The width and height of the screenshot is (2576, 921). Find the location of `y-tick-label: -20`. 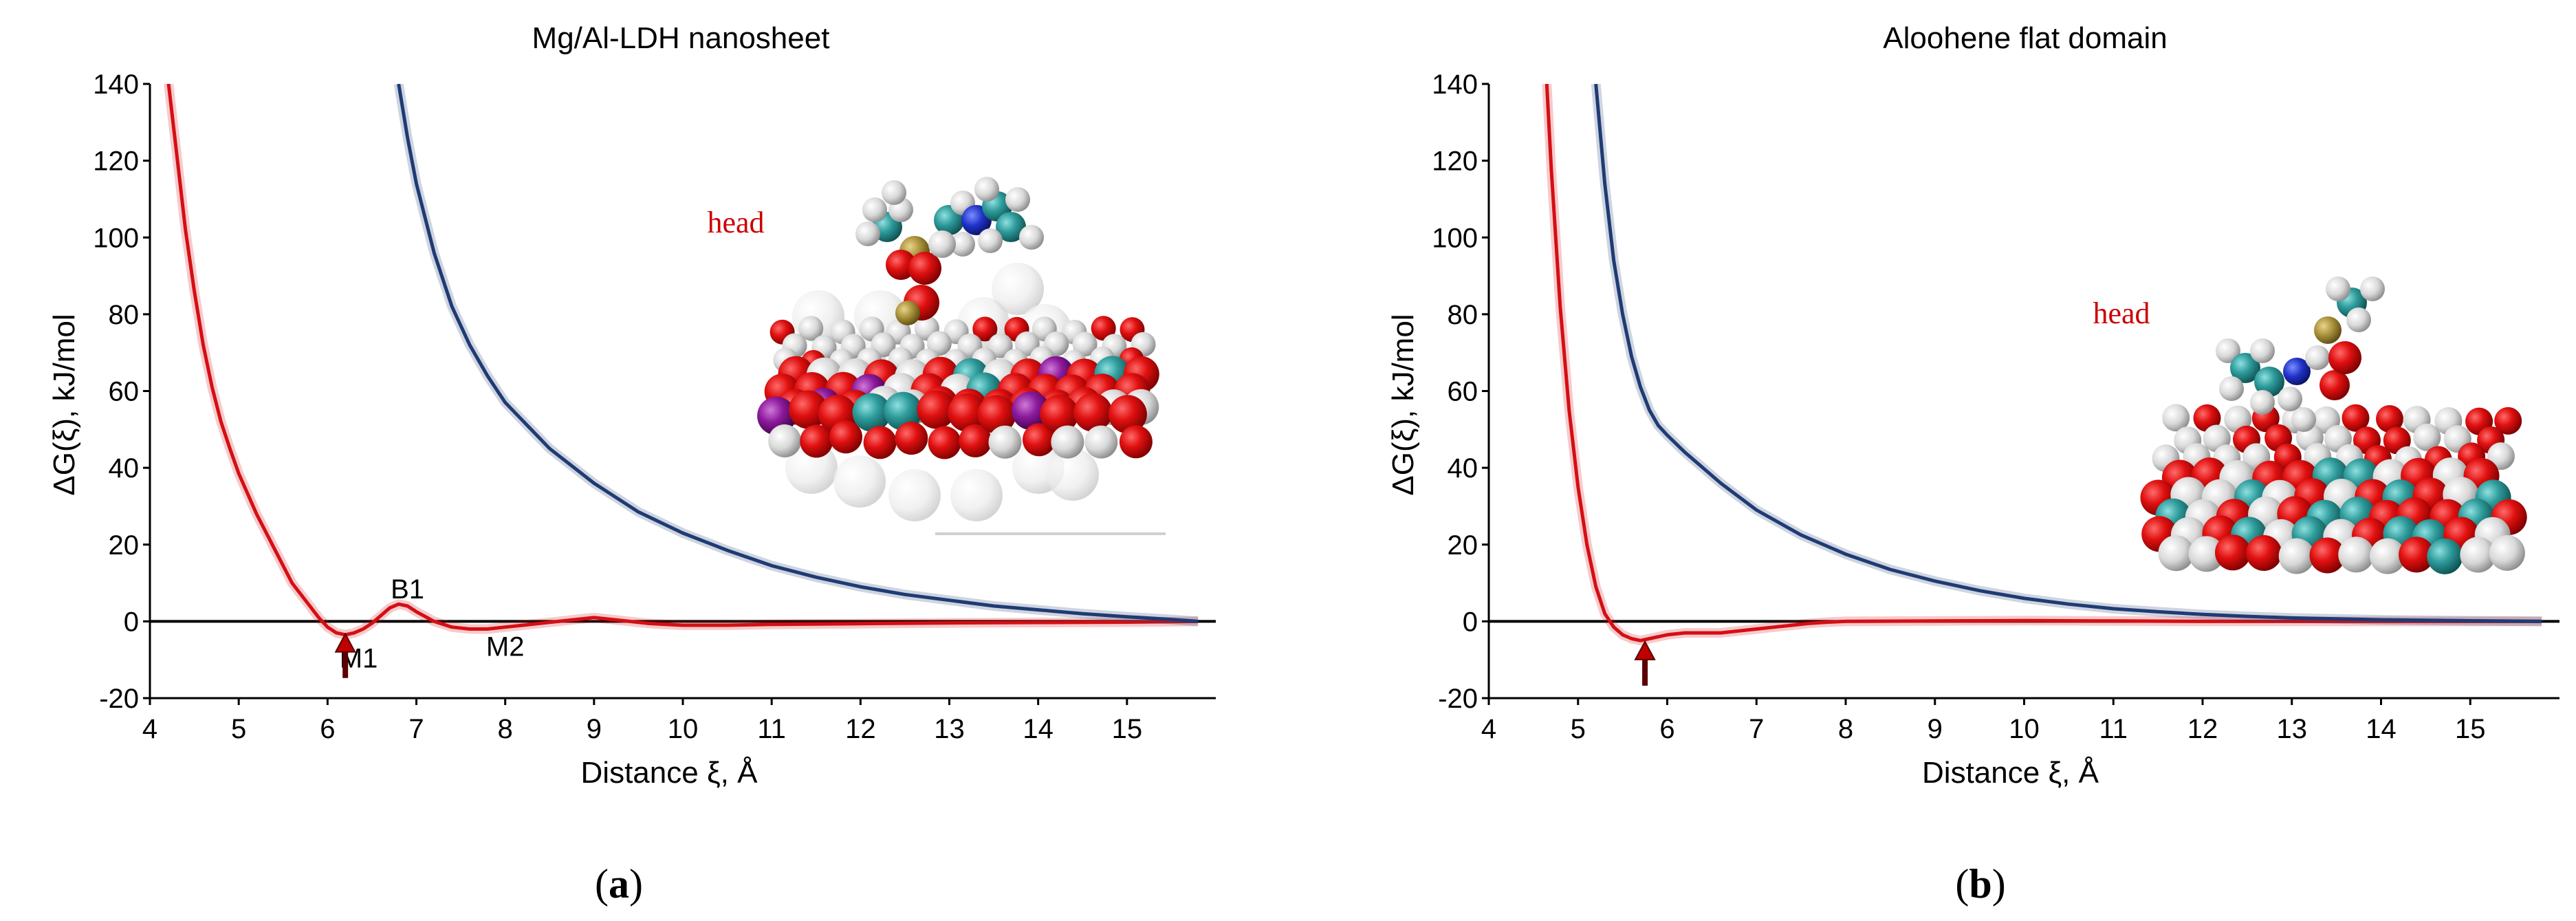

y-tick-label: -20 is located at coordinates (119, 699).